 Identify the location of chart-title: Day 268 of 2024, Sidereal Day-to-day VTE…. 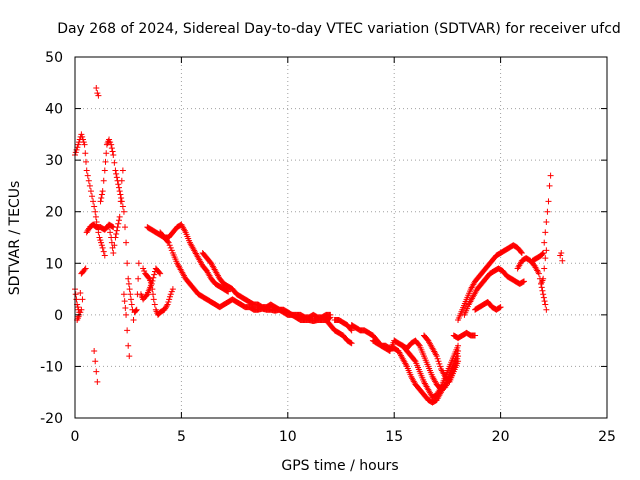
(339, 29).